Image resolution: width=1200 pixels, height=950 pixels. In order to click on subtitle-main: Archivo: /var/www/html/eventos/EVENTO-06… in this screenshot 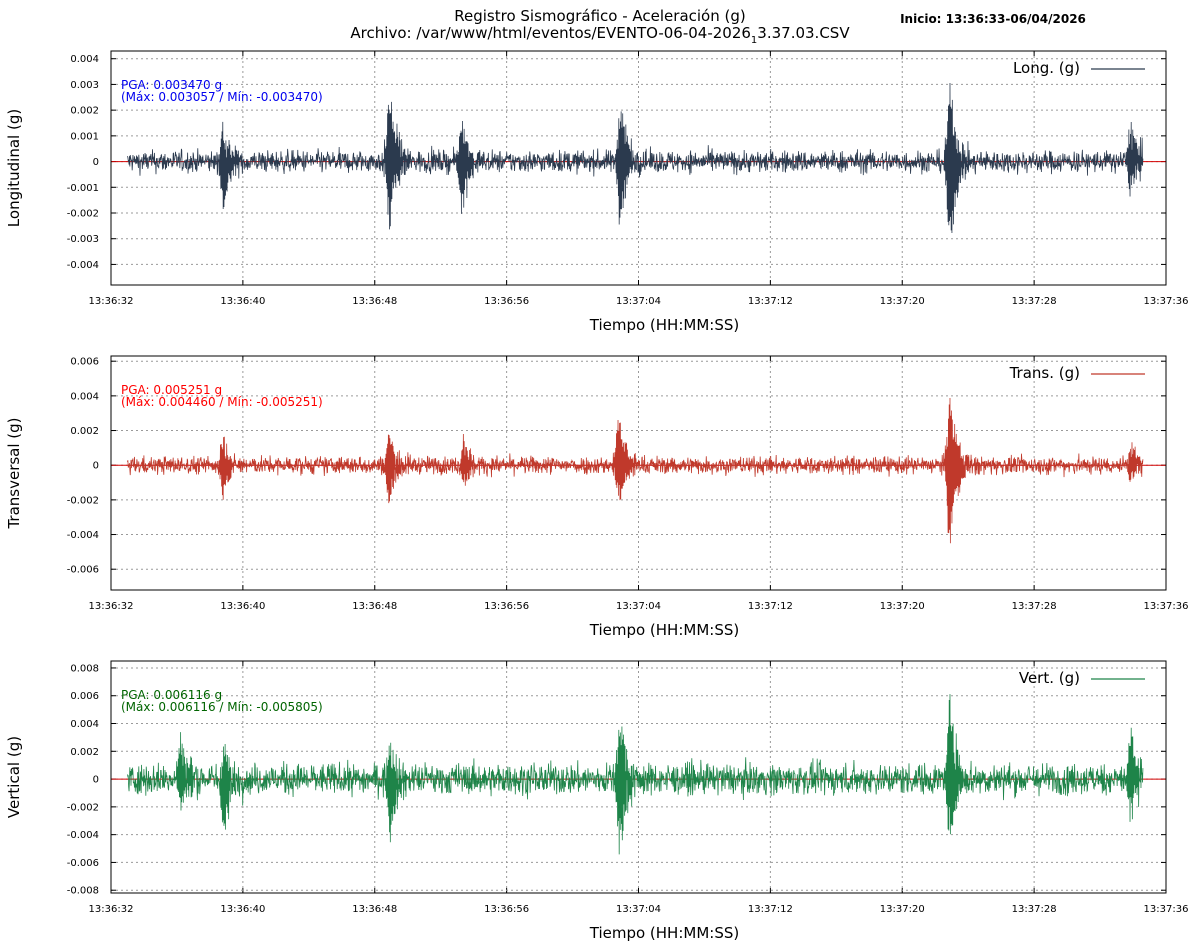, I will do `click(550, 33)`.